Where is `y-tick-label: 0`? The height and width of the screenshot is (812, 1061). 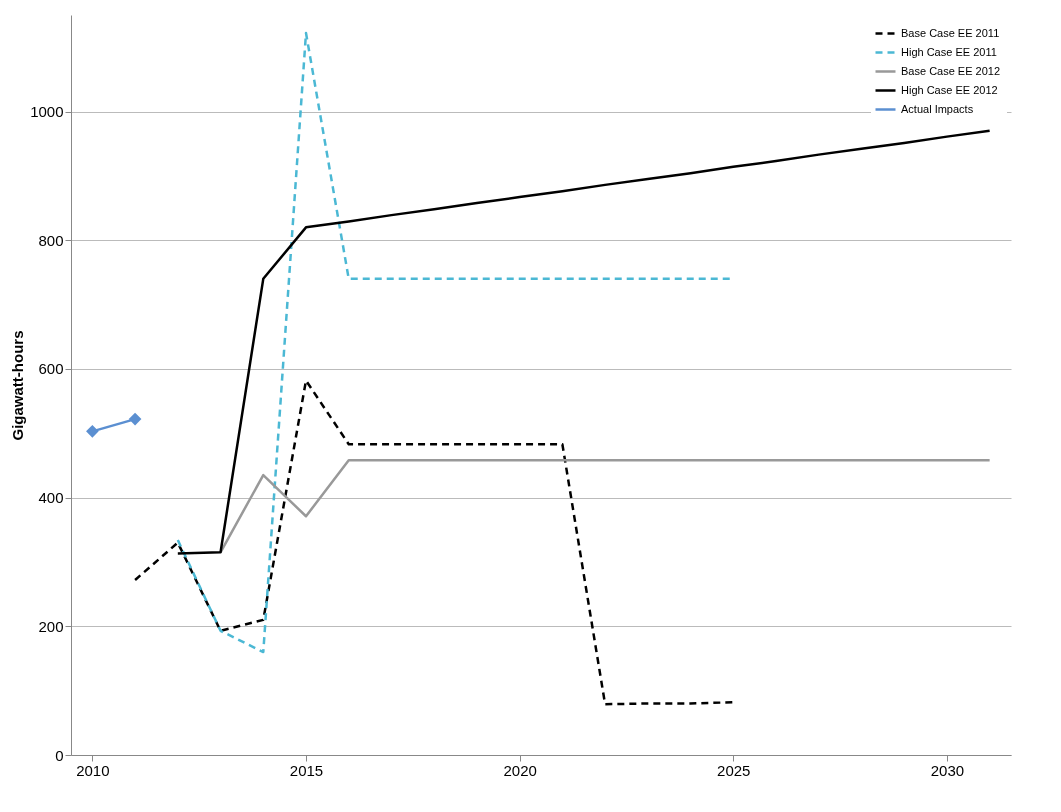
y-tick-label: 0 is located at coordinates (59, 755).